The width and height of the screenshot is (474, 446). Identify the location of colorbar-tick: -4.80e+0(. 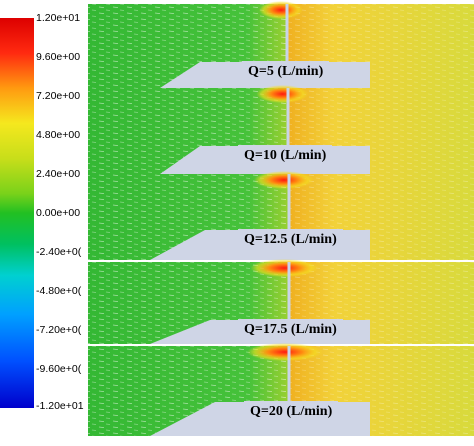
(59, 291).